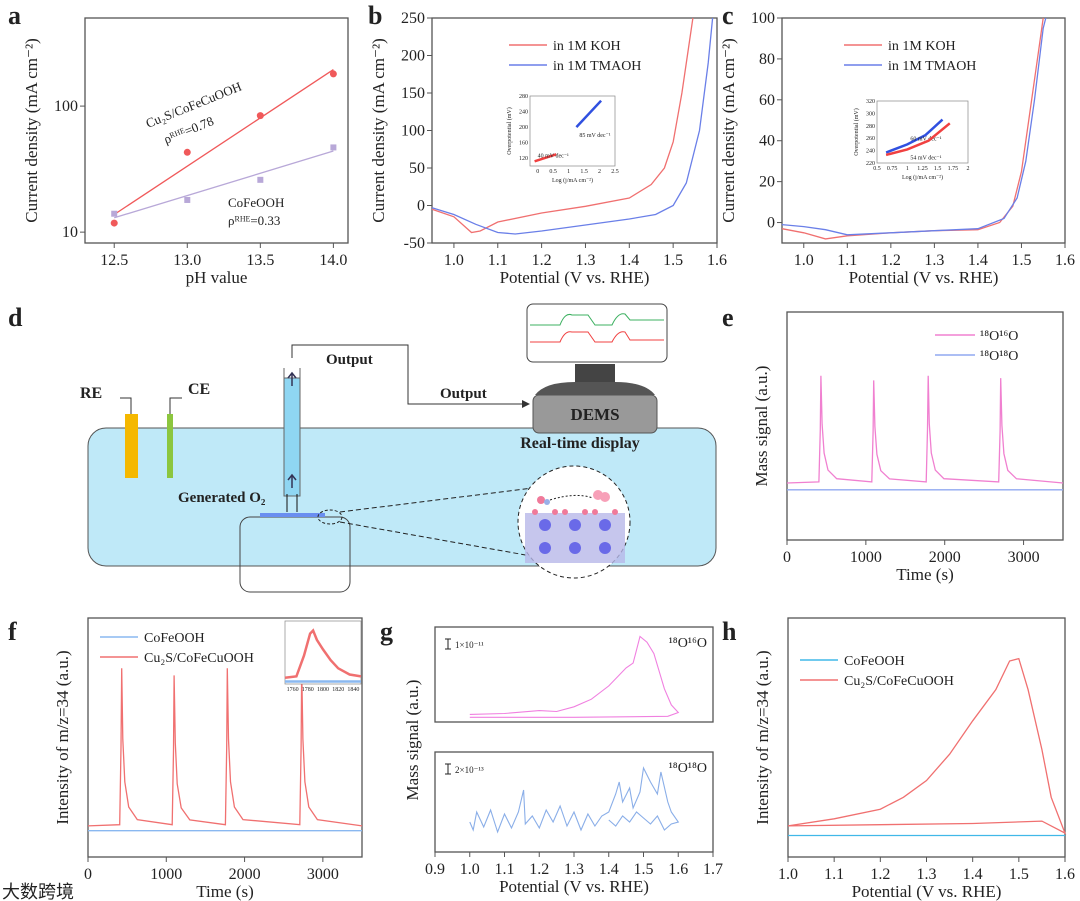 The height and width of the screenshot is (901, 1080). I want to click on c-inset-x-tick-label: 2, so click(968, 169).